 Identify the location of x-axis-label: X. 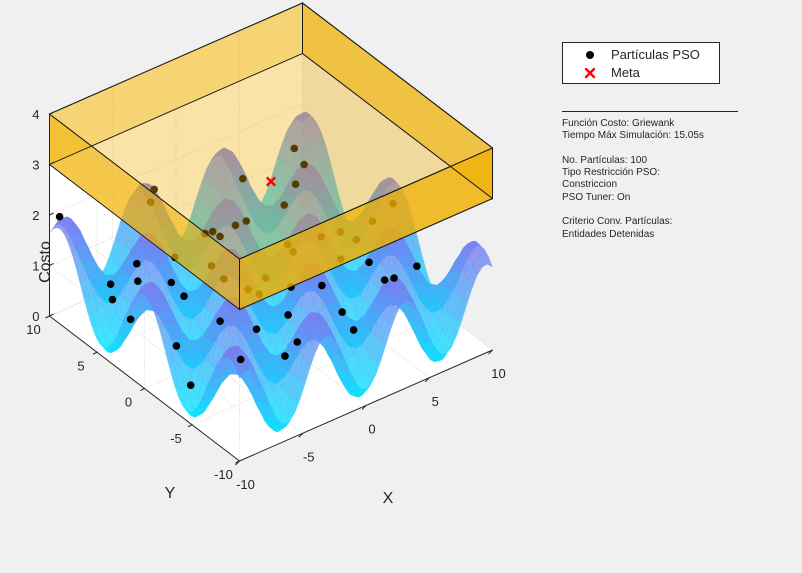
(388, 498).